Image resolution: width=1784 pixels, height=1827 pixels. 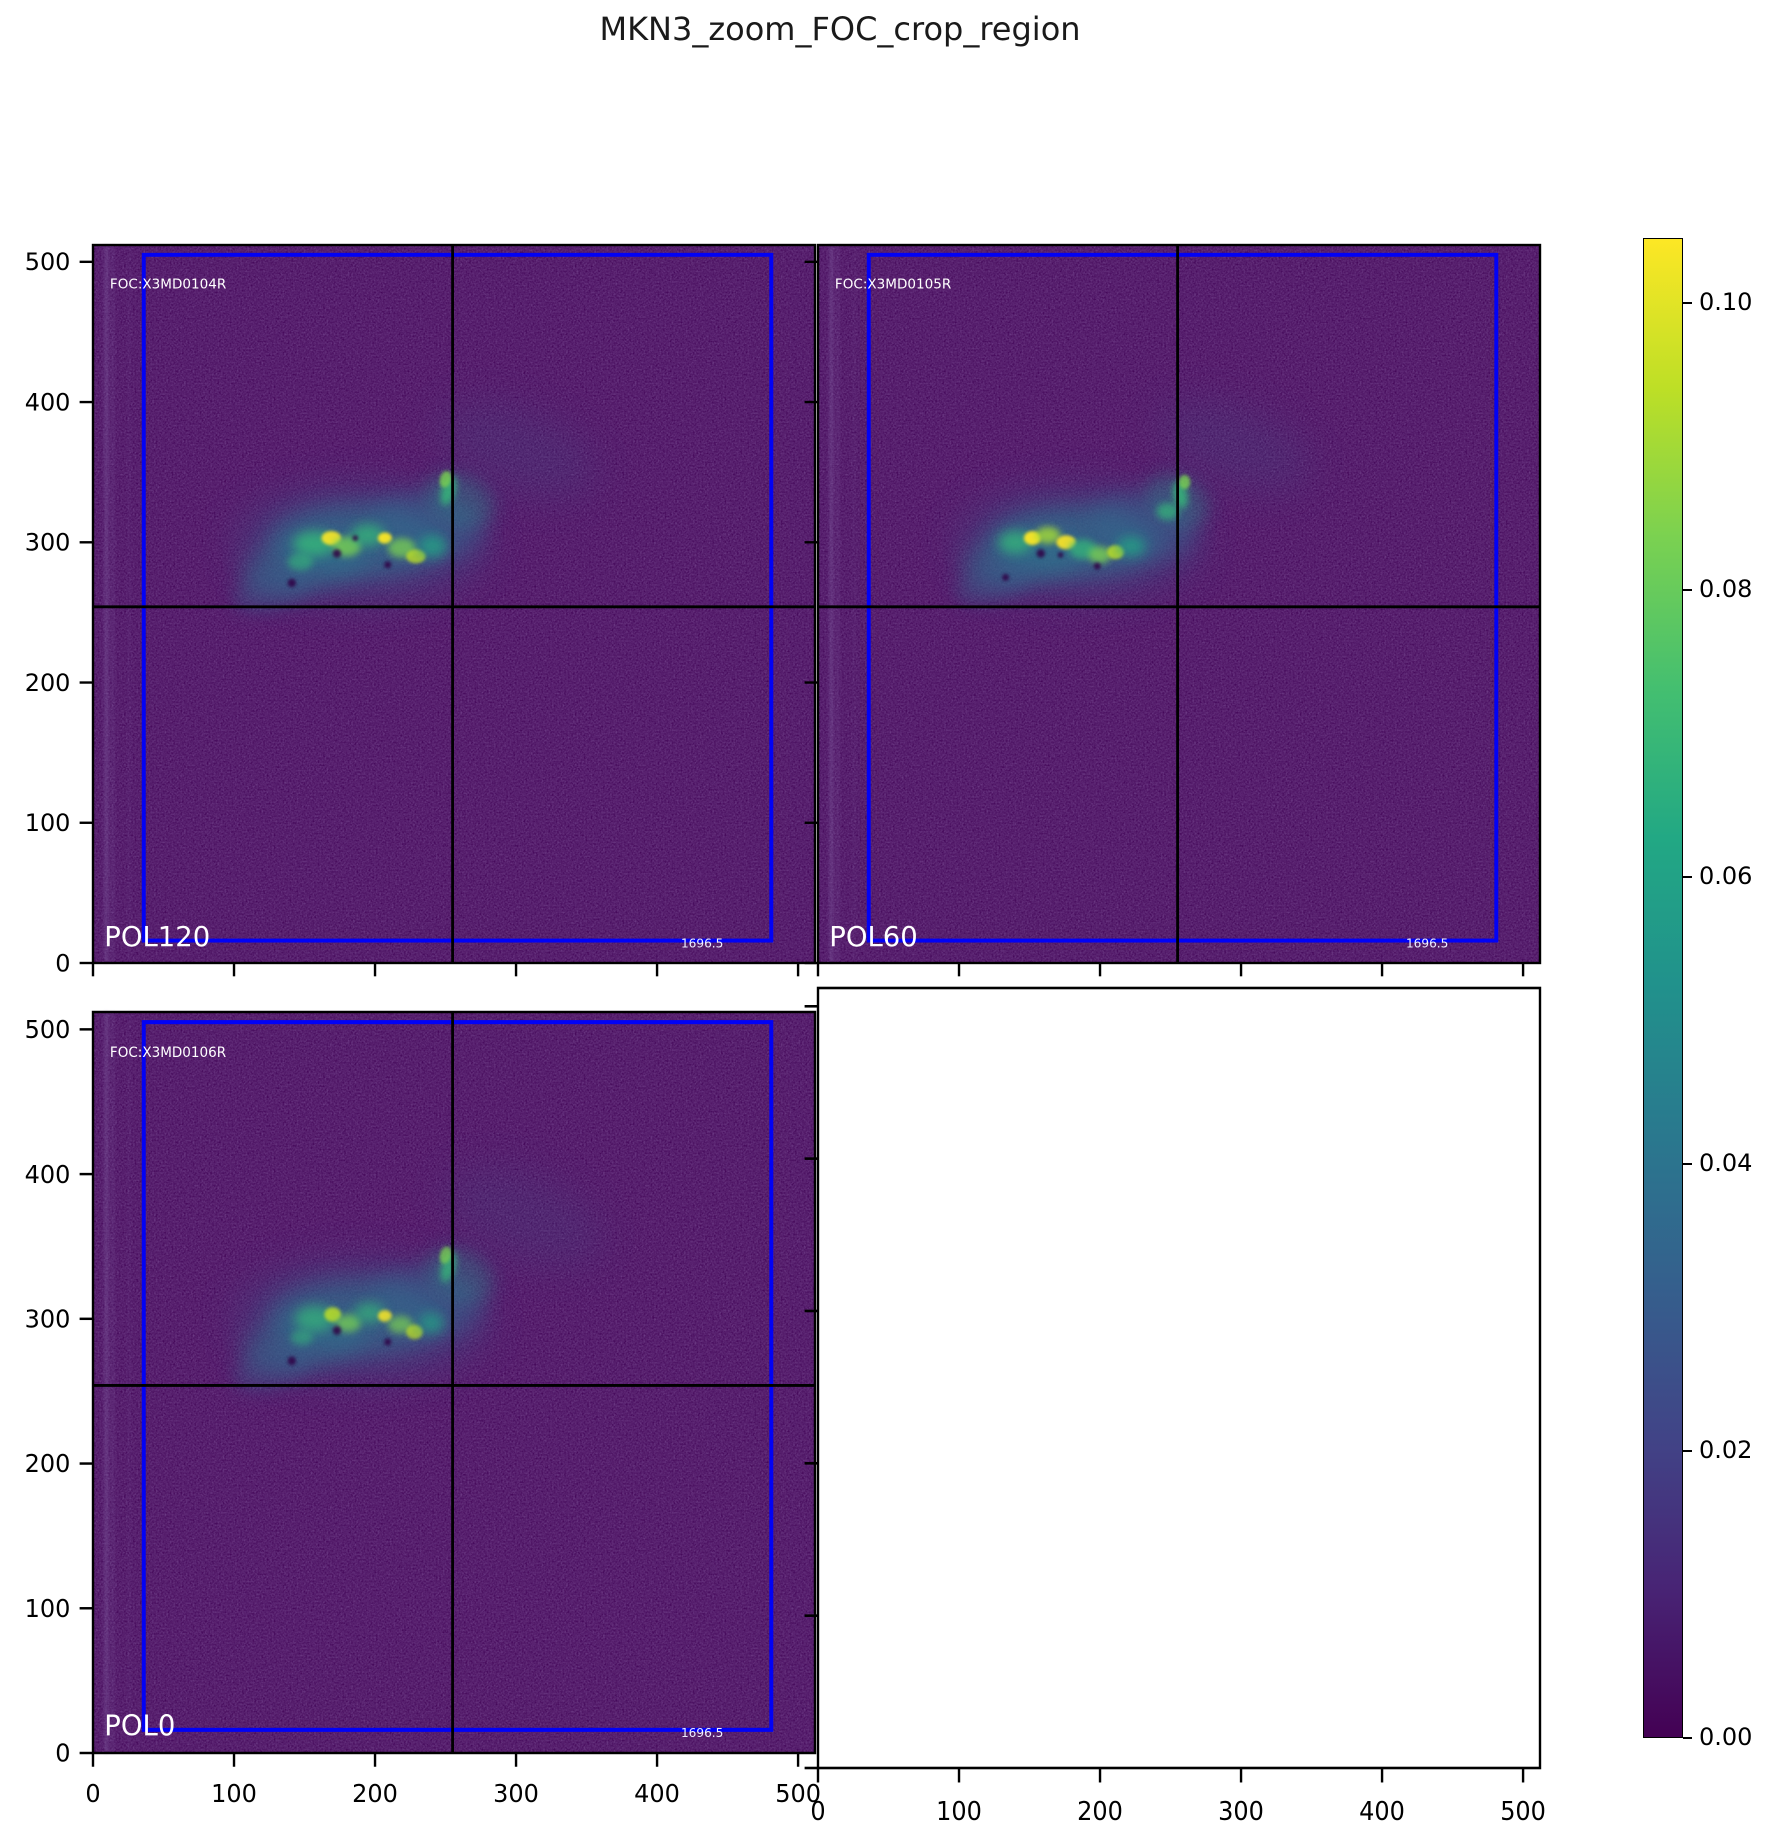 What do you see at coordinates (1726, 1737) in the screenshot?
I see `colorbar-tick-label: 0.00` at bounding box center [1726, 1737].